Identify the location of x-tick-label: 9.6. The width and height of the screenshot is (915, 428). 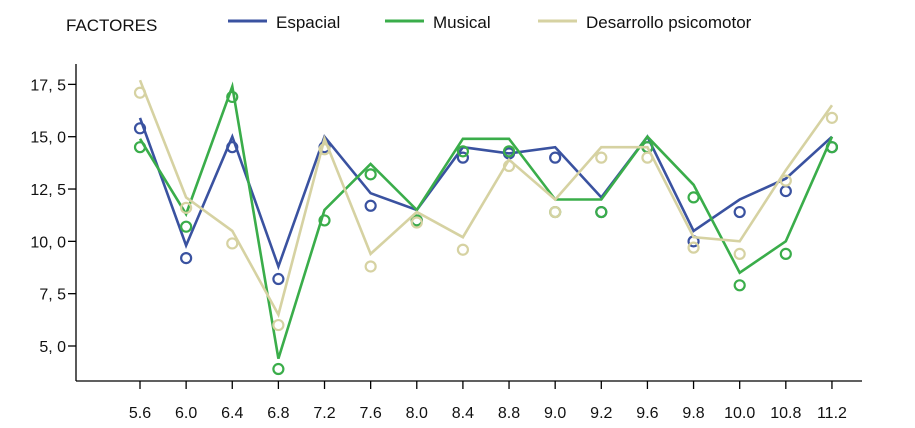
(647, 413).